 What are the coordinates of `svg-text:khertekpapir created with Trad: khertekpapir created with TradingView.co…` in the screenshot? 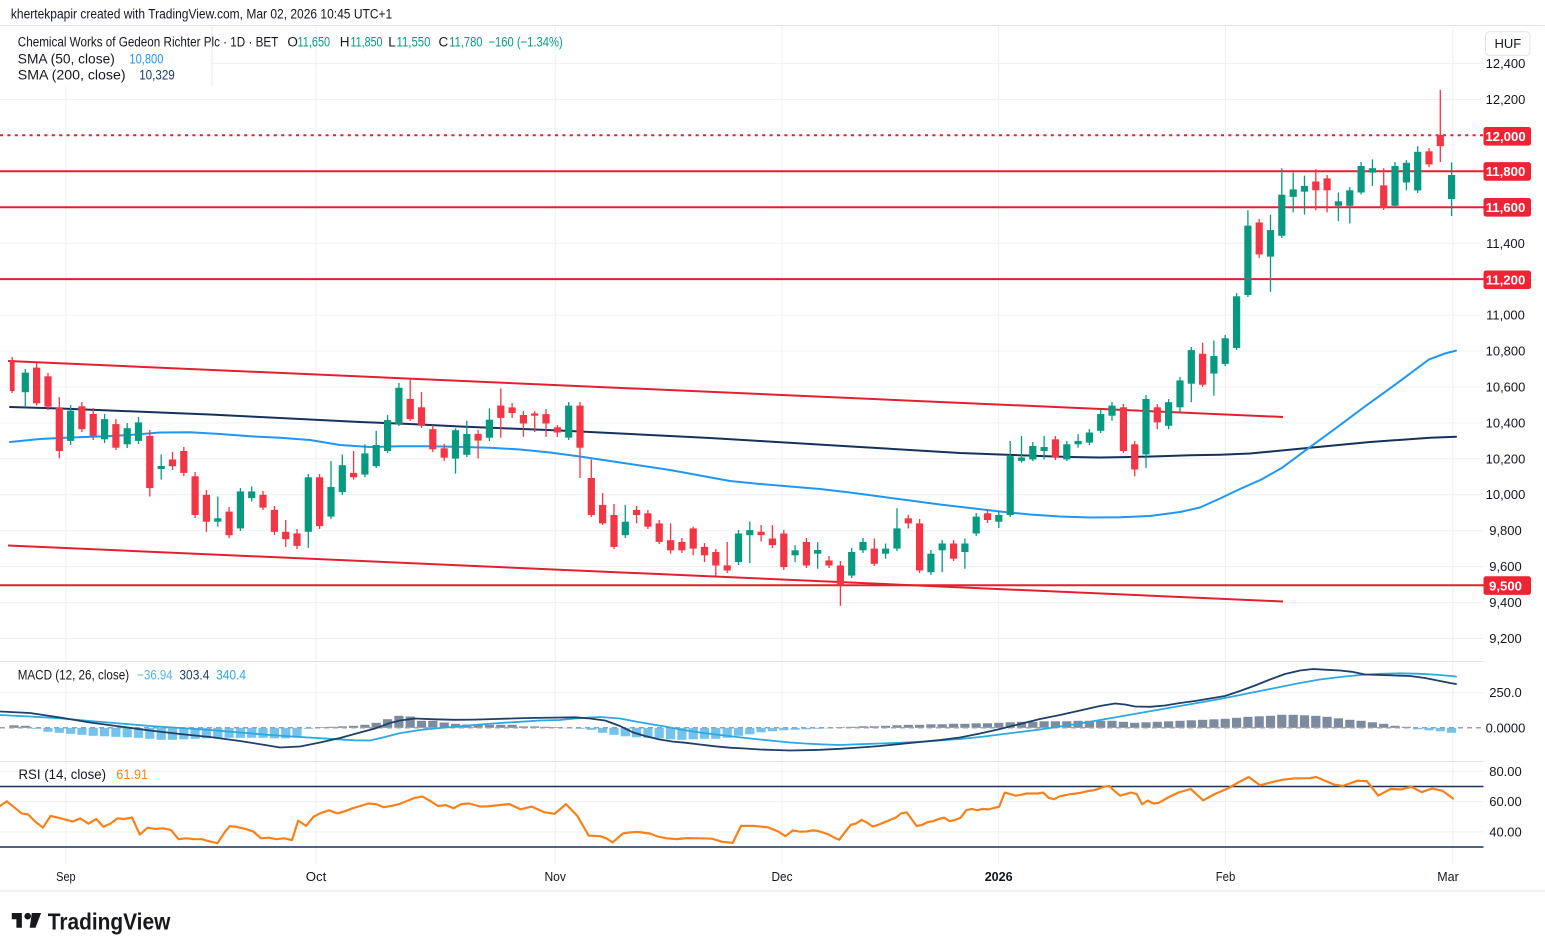 It's located at (201, 13).